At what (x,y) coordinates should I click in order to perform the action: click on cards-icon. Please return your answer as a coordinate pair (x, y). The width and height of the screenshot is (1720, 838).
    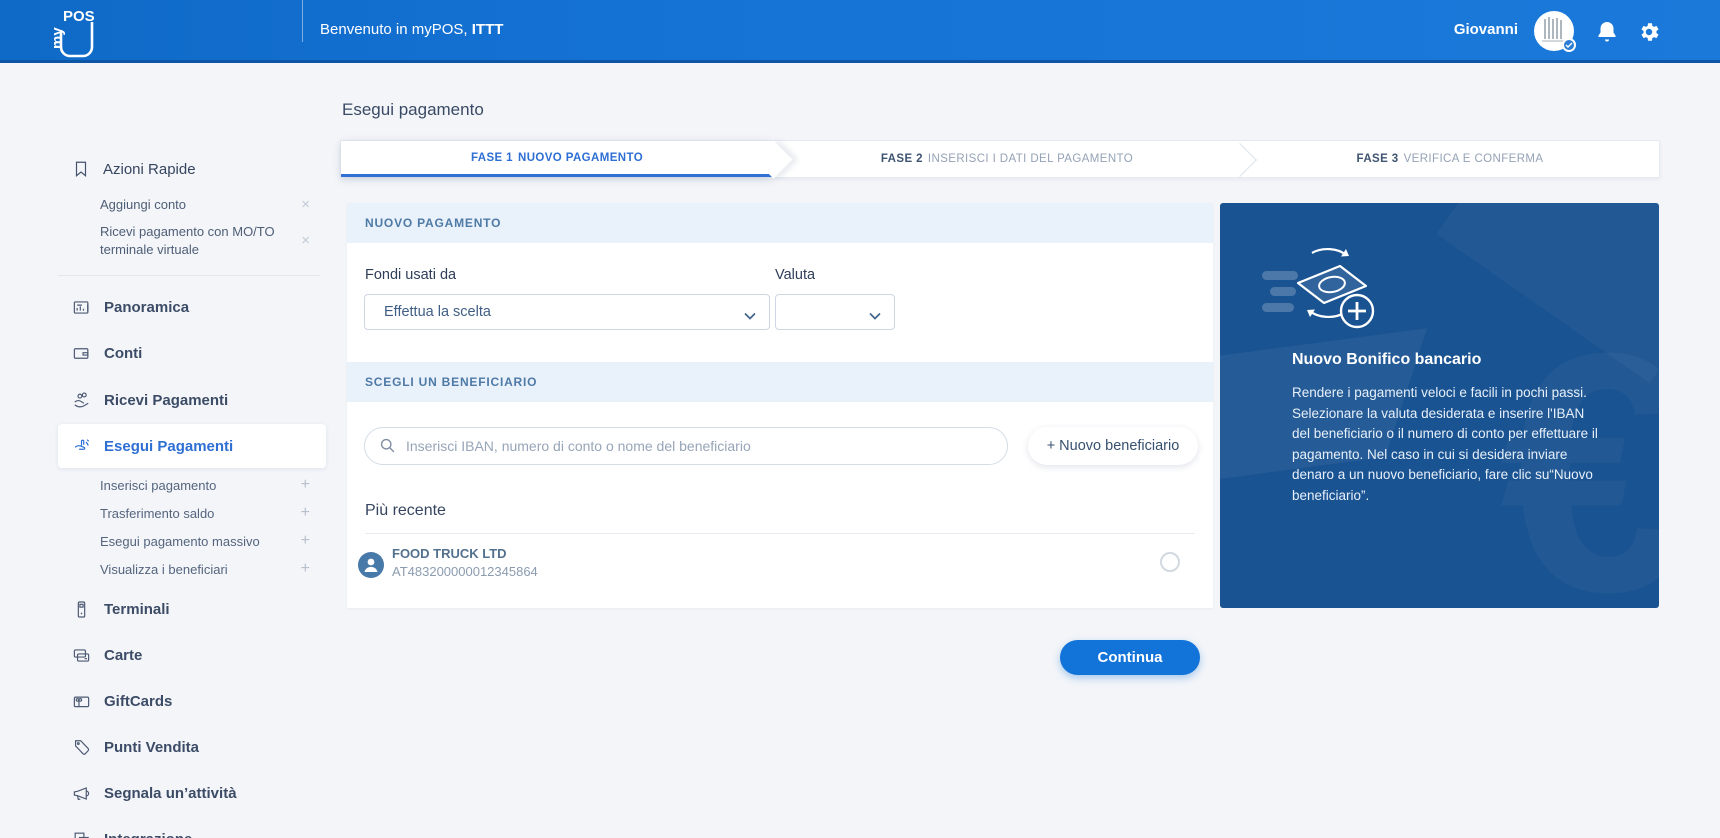
    Looking at the image, I should click on (81, 655).